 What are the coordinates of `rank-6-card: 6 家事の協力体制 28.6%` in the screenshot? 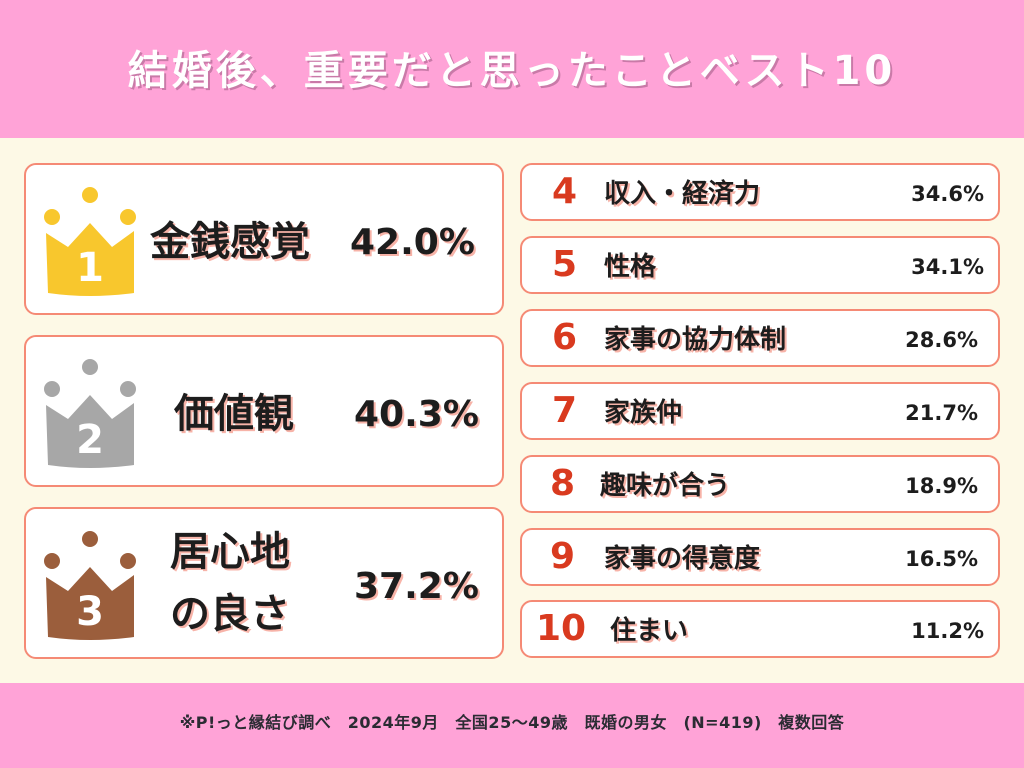 It's located at (760, 338).